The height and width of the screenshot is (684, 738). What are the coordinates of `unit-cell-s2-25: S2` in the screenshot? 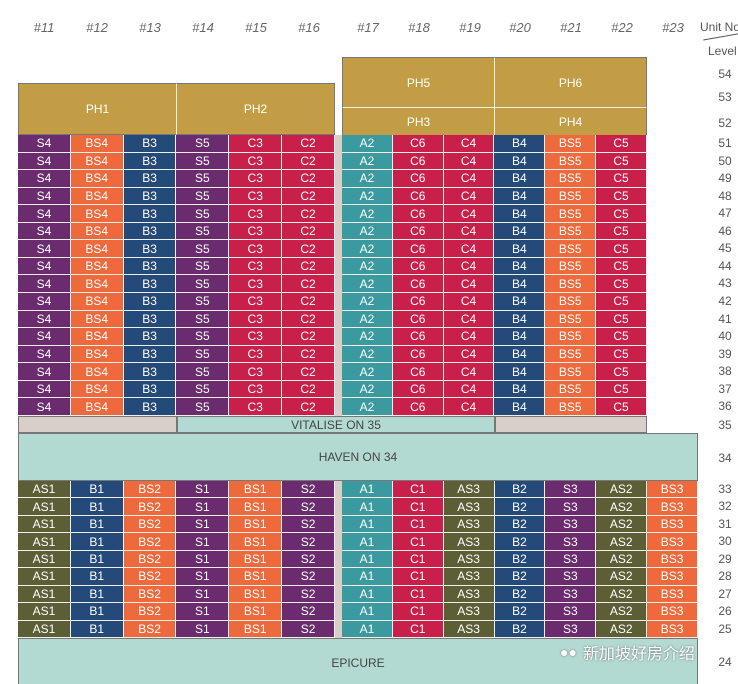 It's located at (308, 629).